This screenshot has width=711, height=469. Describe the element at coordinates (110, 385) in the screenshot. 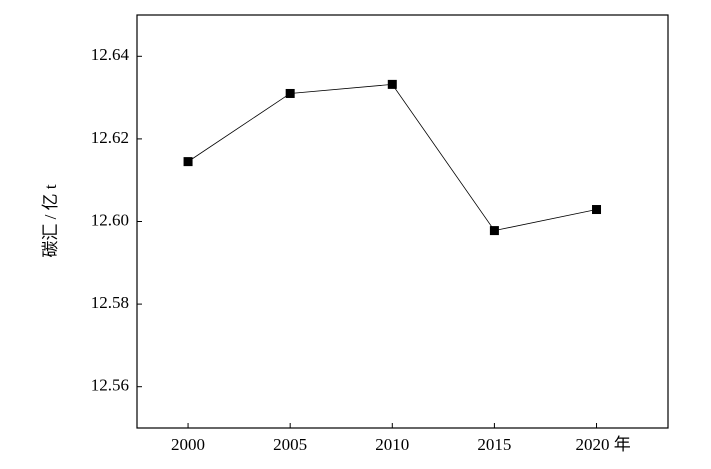

I see `y-tick-label: 12.56` at that location.